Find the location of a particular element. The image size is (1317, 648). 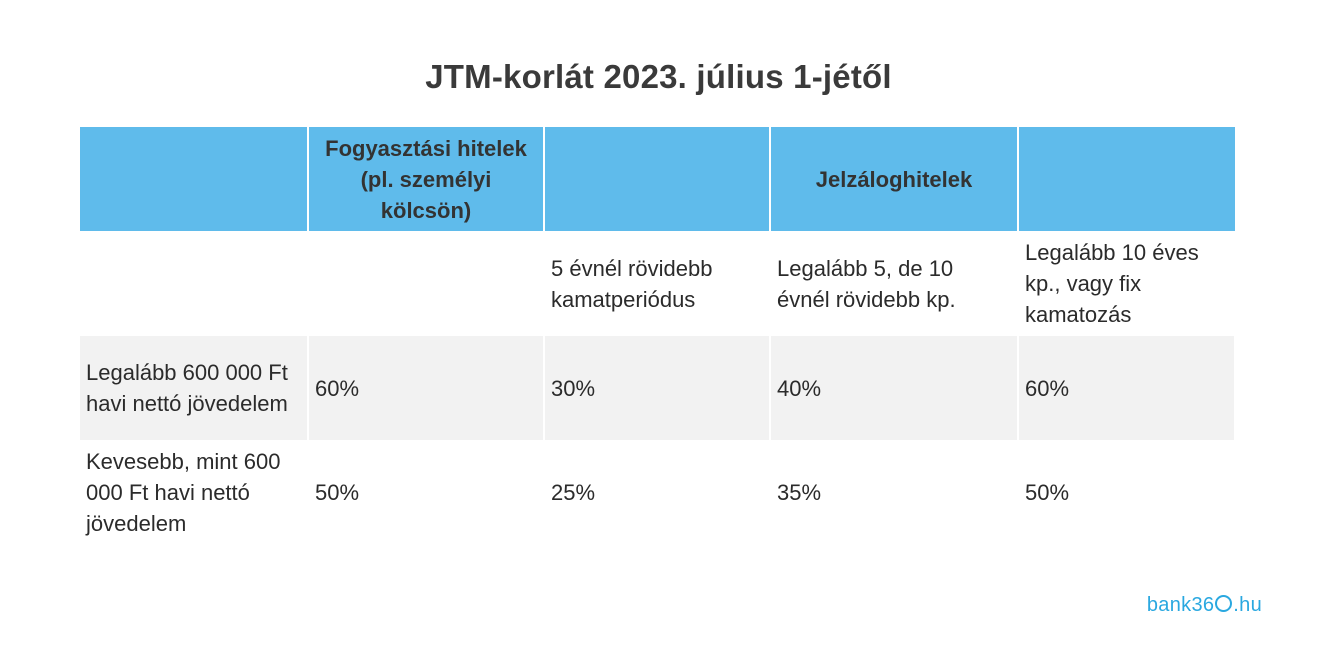

table-cell: 25% is located at coordinates (657, 492).